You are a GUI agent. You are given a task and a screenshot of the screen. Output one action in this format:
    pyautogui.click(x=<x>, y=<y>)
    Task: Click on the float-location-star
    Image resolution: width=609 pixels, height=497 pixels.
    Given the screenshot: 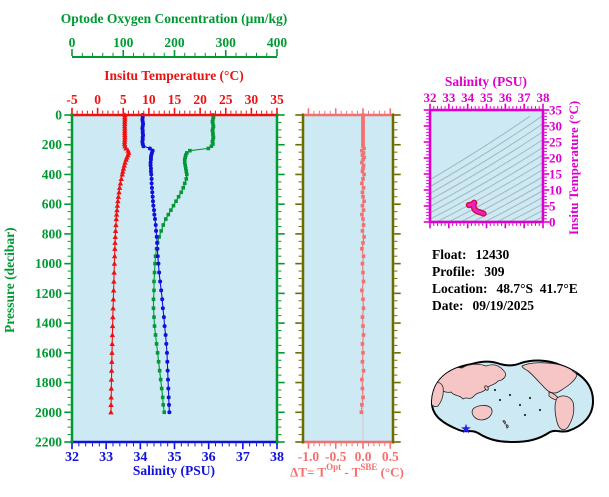 What is the action you would take?
    pyautogui.click(x=466, y=428)
    